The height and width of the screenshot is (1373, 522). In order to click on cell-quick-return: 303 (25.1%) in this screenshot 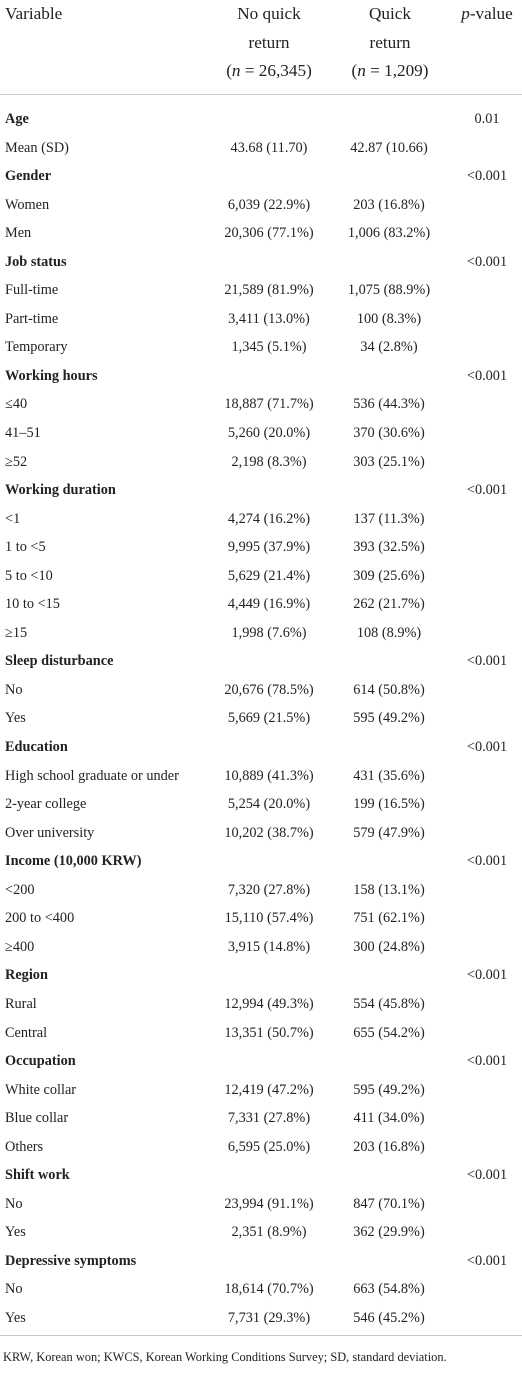, I will do `click(389, 461)`.